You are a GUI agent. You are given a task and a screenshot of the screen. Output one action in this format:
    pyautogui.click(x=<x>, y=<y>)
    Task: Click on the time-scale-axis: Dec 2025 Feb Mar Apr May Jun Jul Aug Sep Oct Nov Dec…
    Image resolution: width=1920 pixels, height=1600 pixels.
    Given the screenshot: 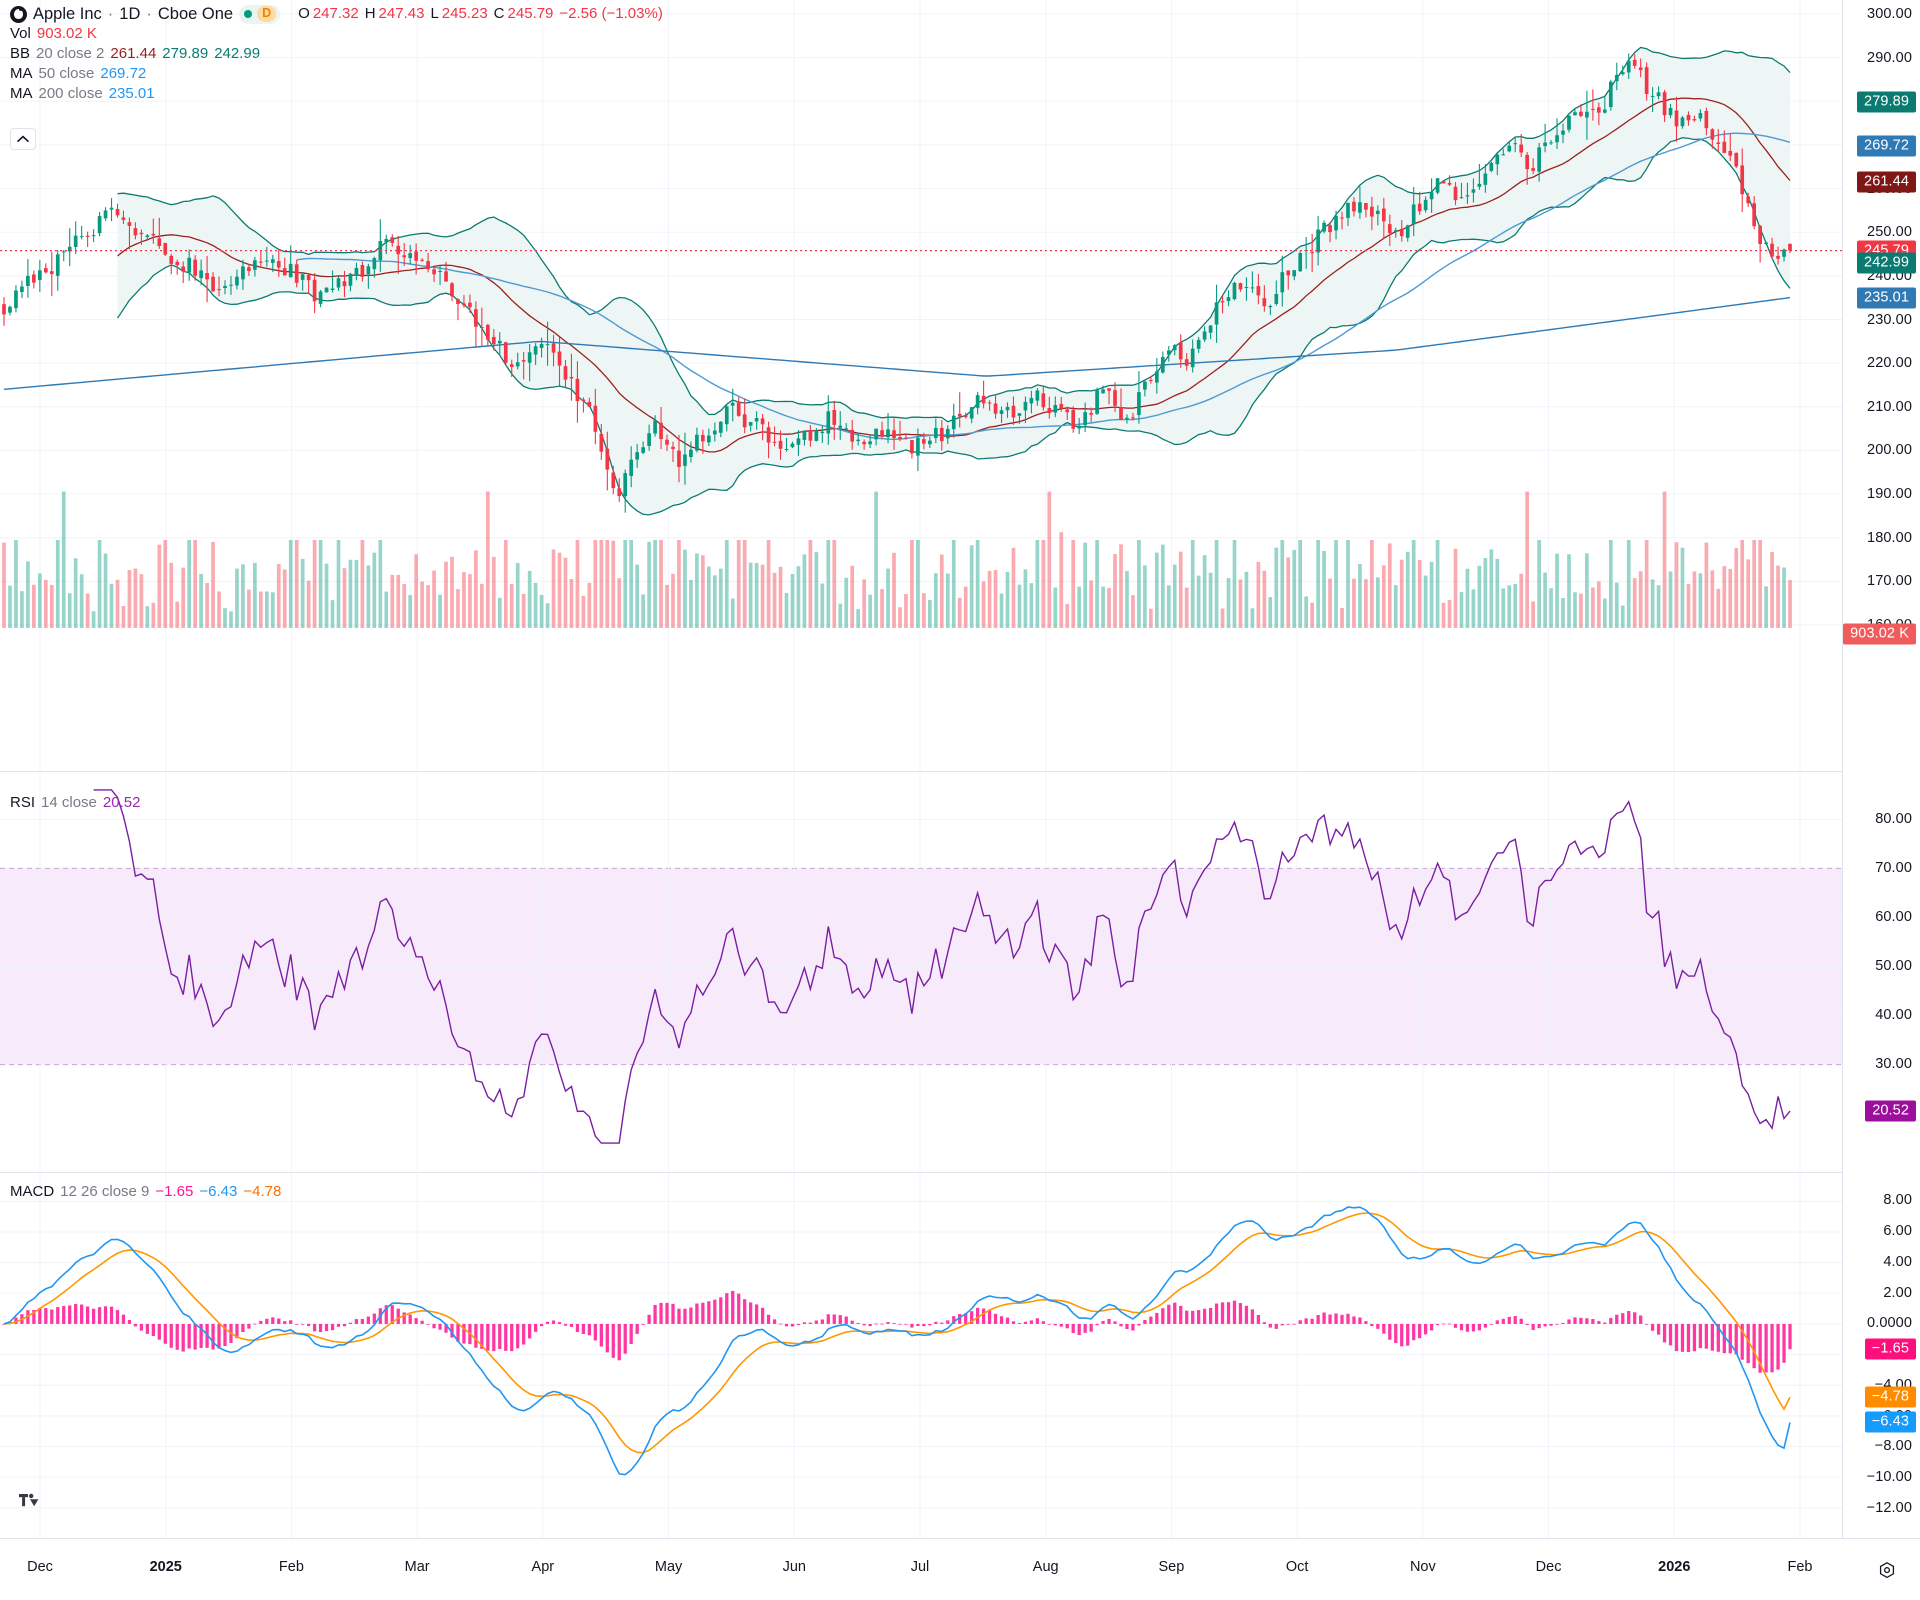 What is the action you would take?
    pyautogui.click(x=960, y=1569)
    